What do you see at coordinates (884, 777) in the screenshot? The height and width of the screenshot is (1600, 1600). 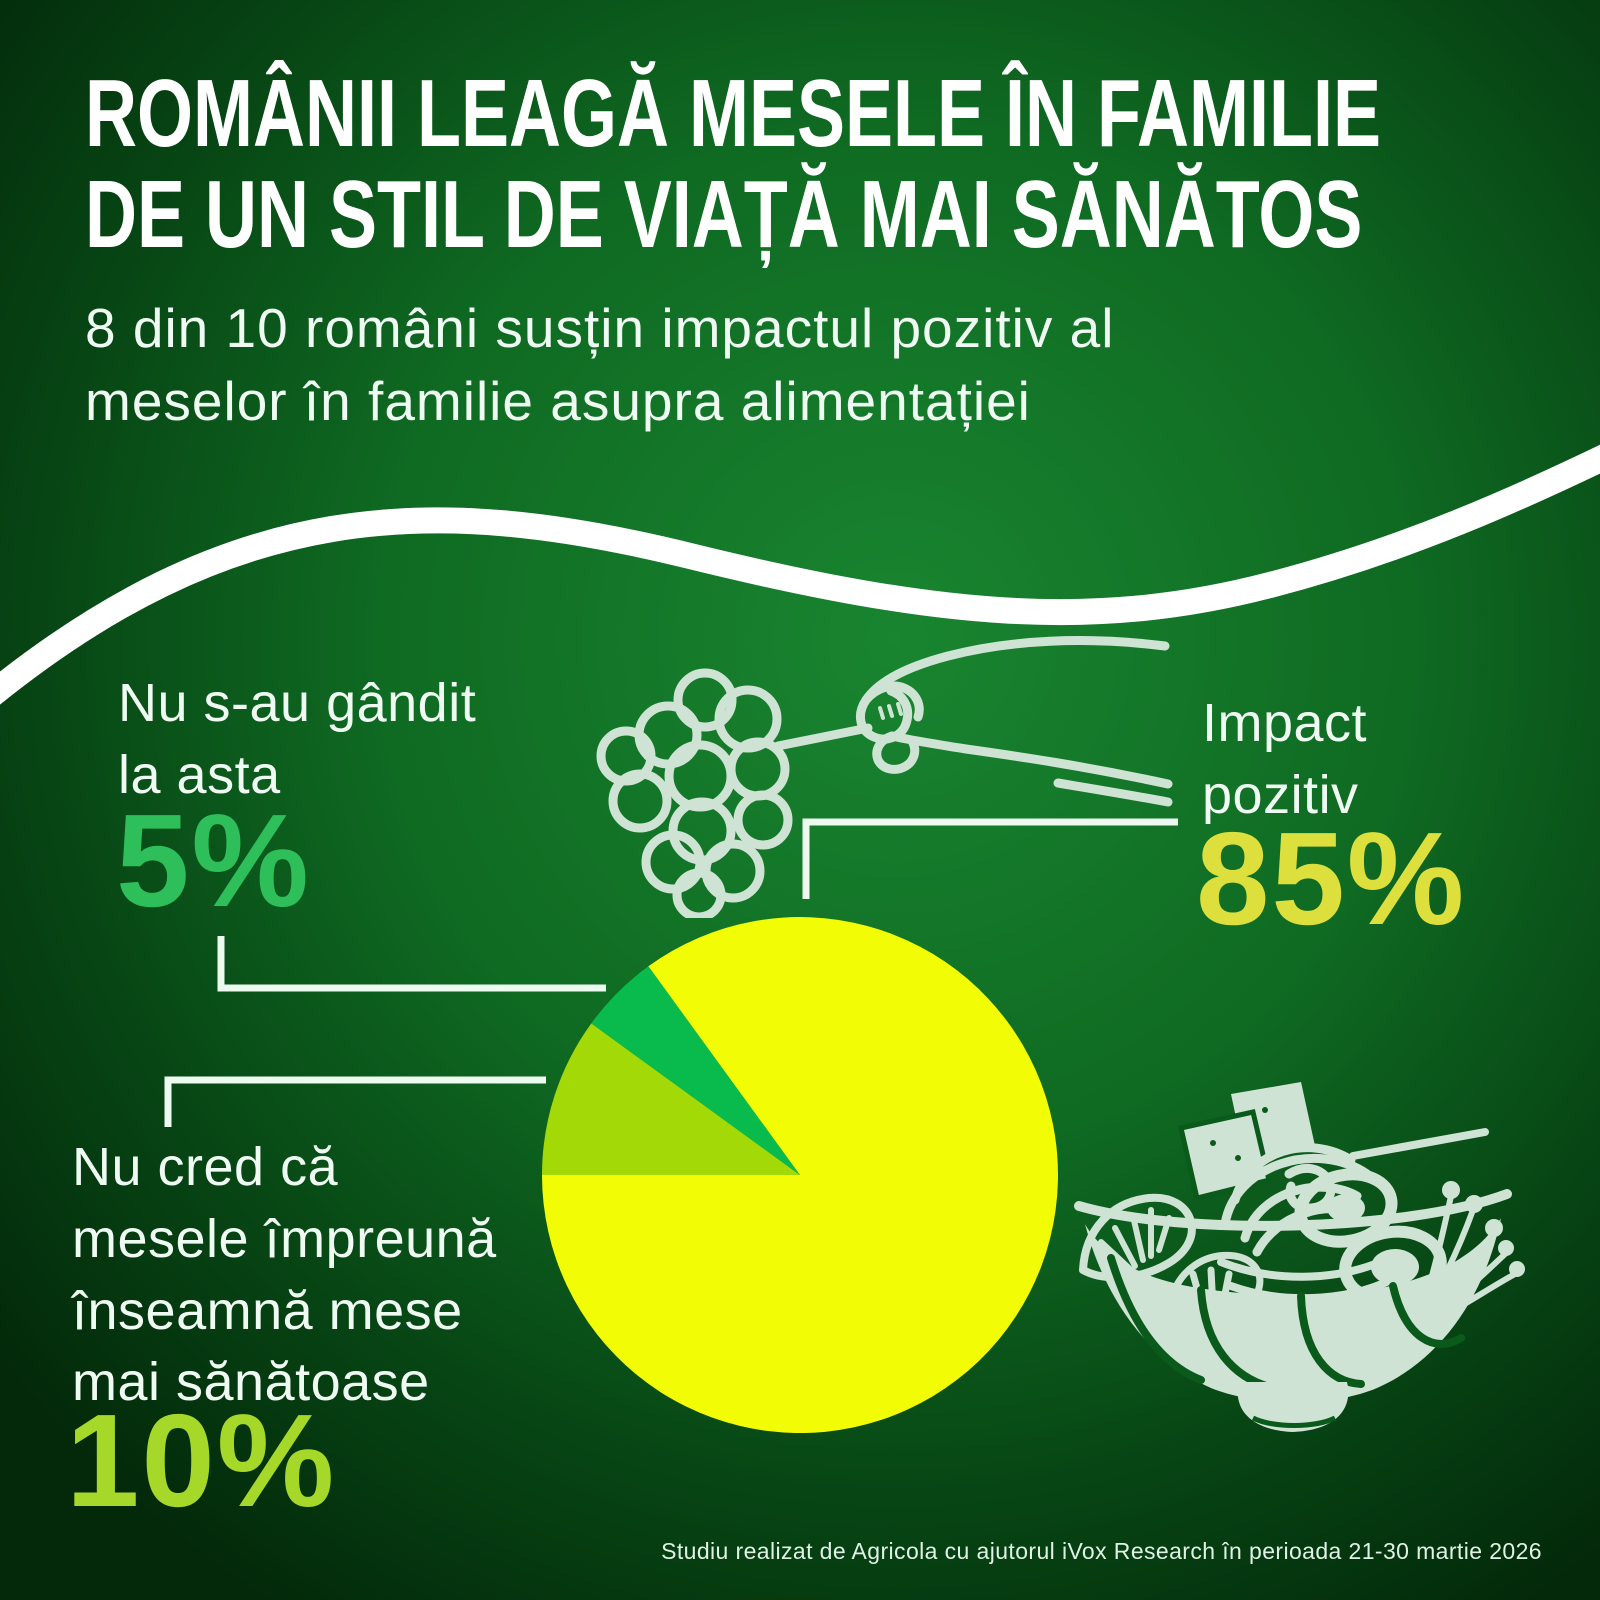 I see `hand-grapes-illustration` at bounding box center [884, 777].